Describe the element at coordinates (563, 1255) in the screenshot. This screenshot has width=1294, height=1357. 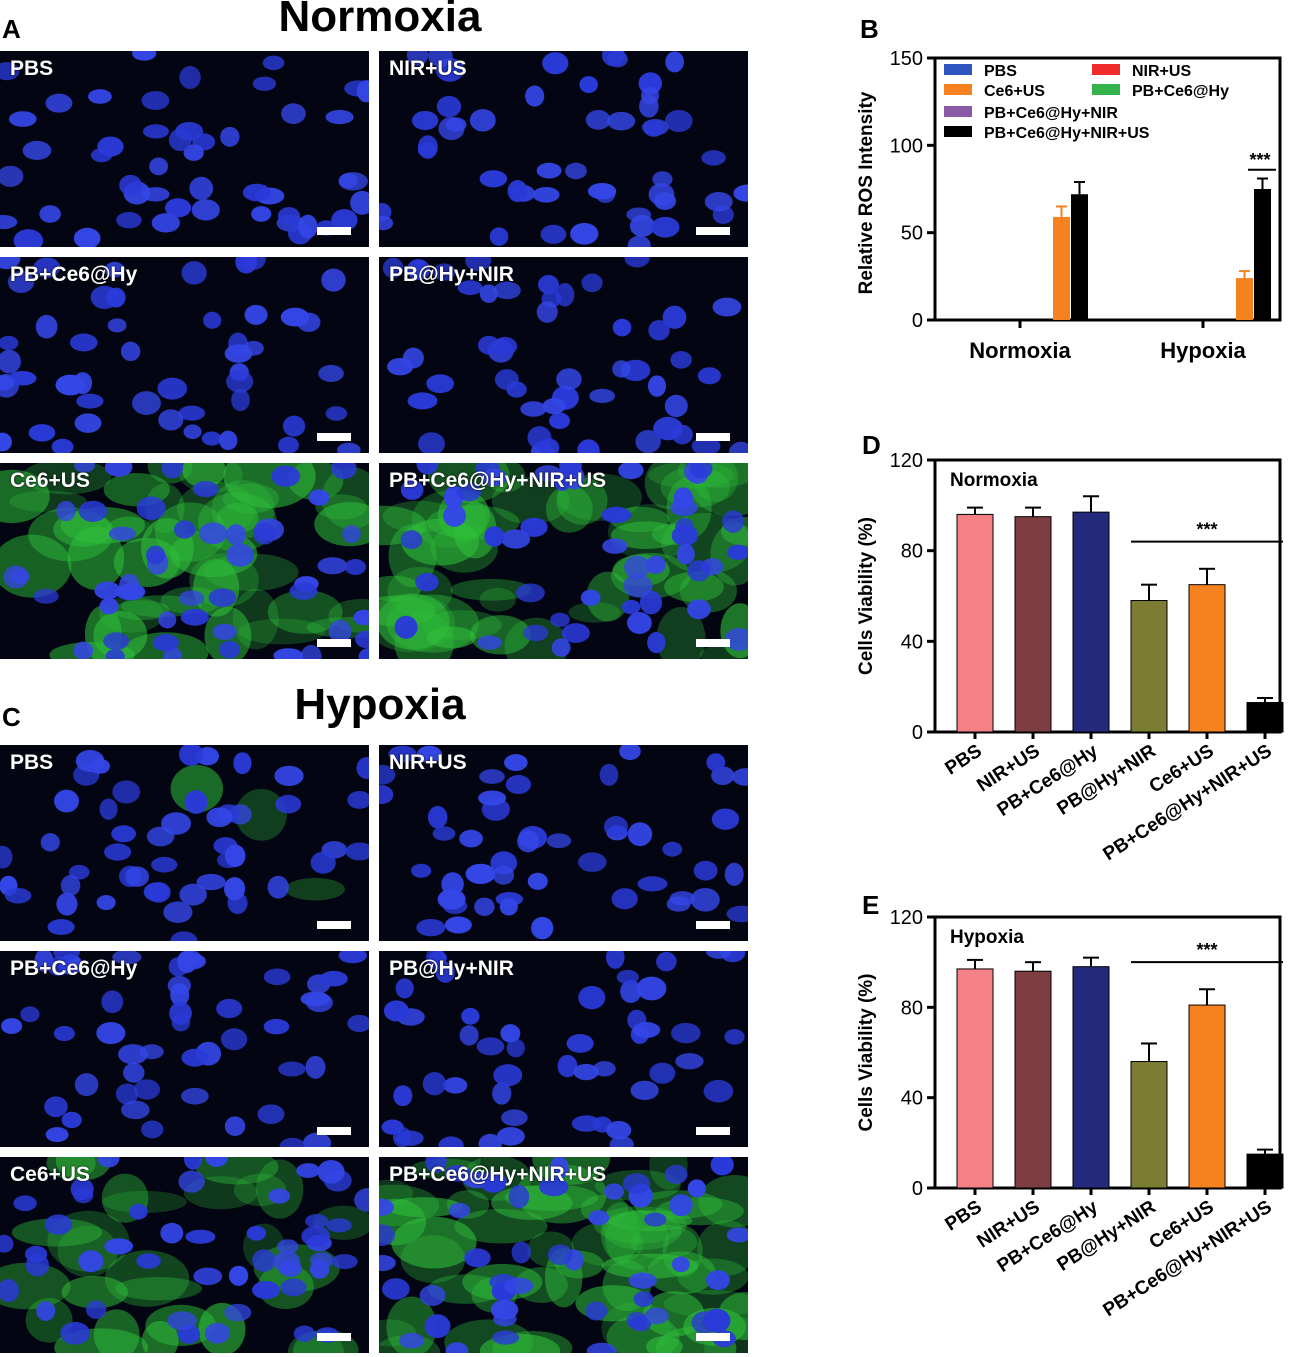
I see `micrograph-tile: PB+Ce6@Hy+NIR+US` at that location.